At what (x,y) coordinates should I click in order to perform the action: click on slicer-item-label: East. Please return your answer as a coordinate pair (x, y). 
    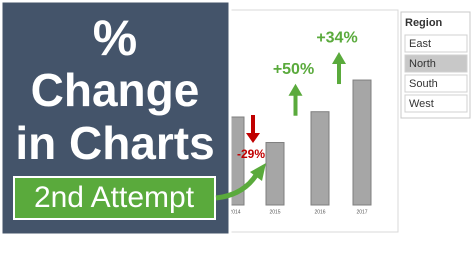
    Looking at the image, I should click on (420, 44).